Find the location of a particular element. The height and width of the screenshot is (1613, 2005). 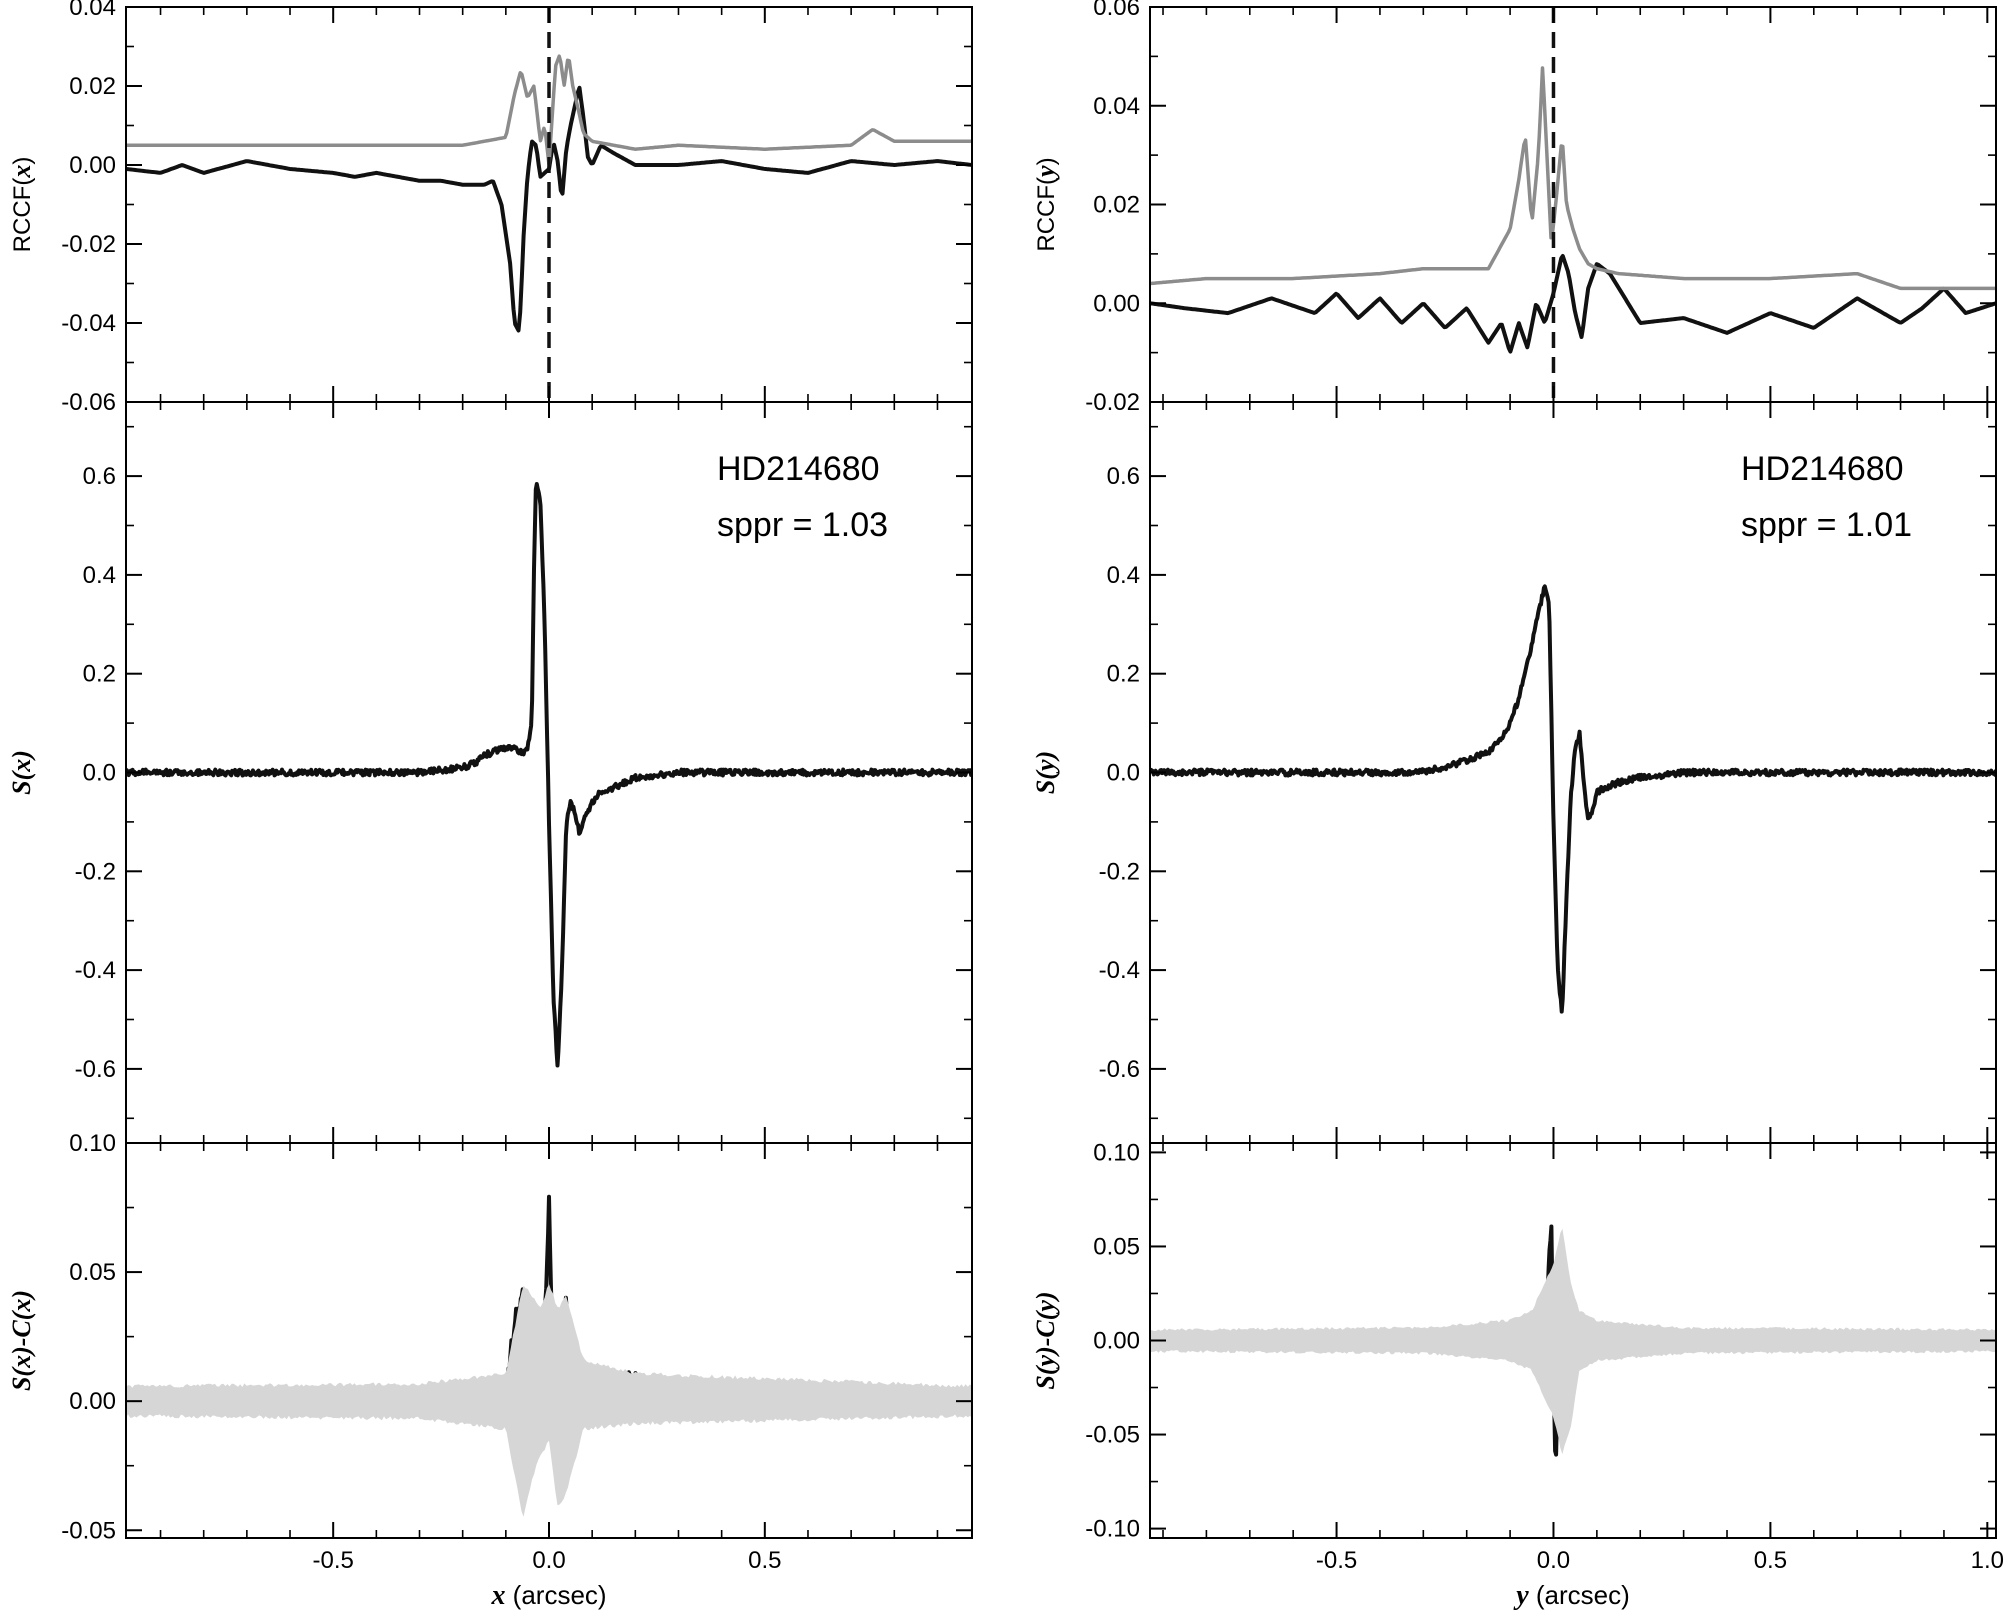

x-axis-label: y (arcsec) is located at coordinates (1571, 1595).